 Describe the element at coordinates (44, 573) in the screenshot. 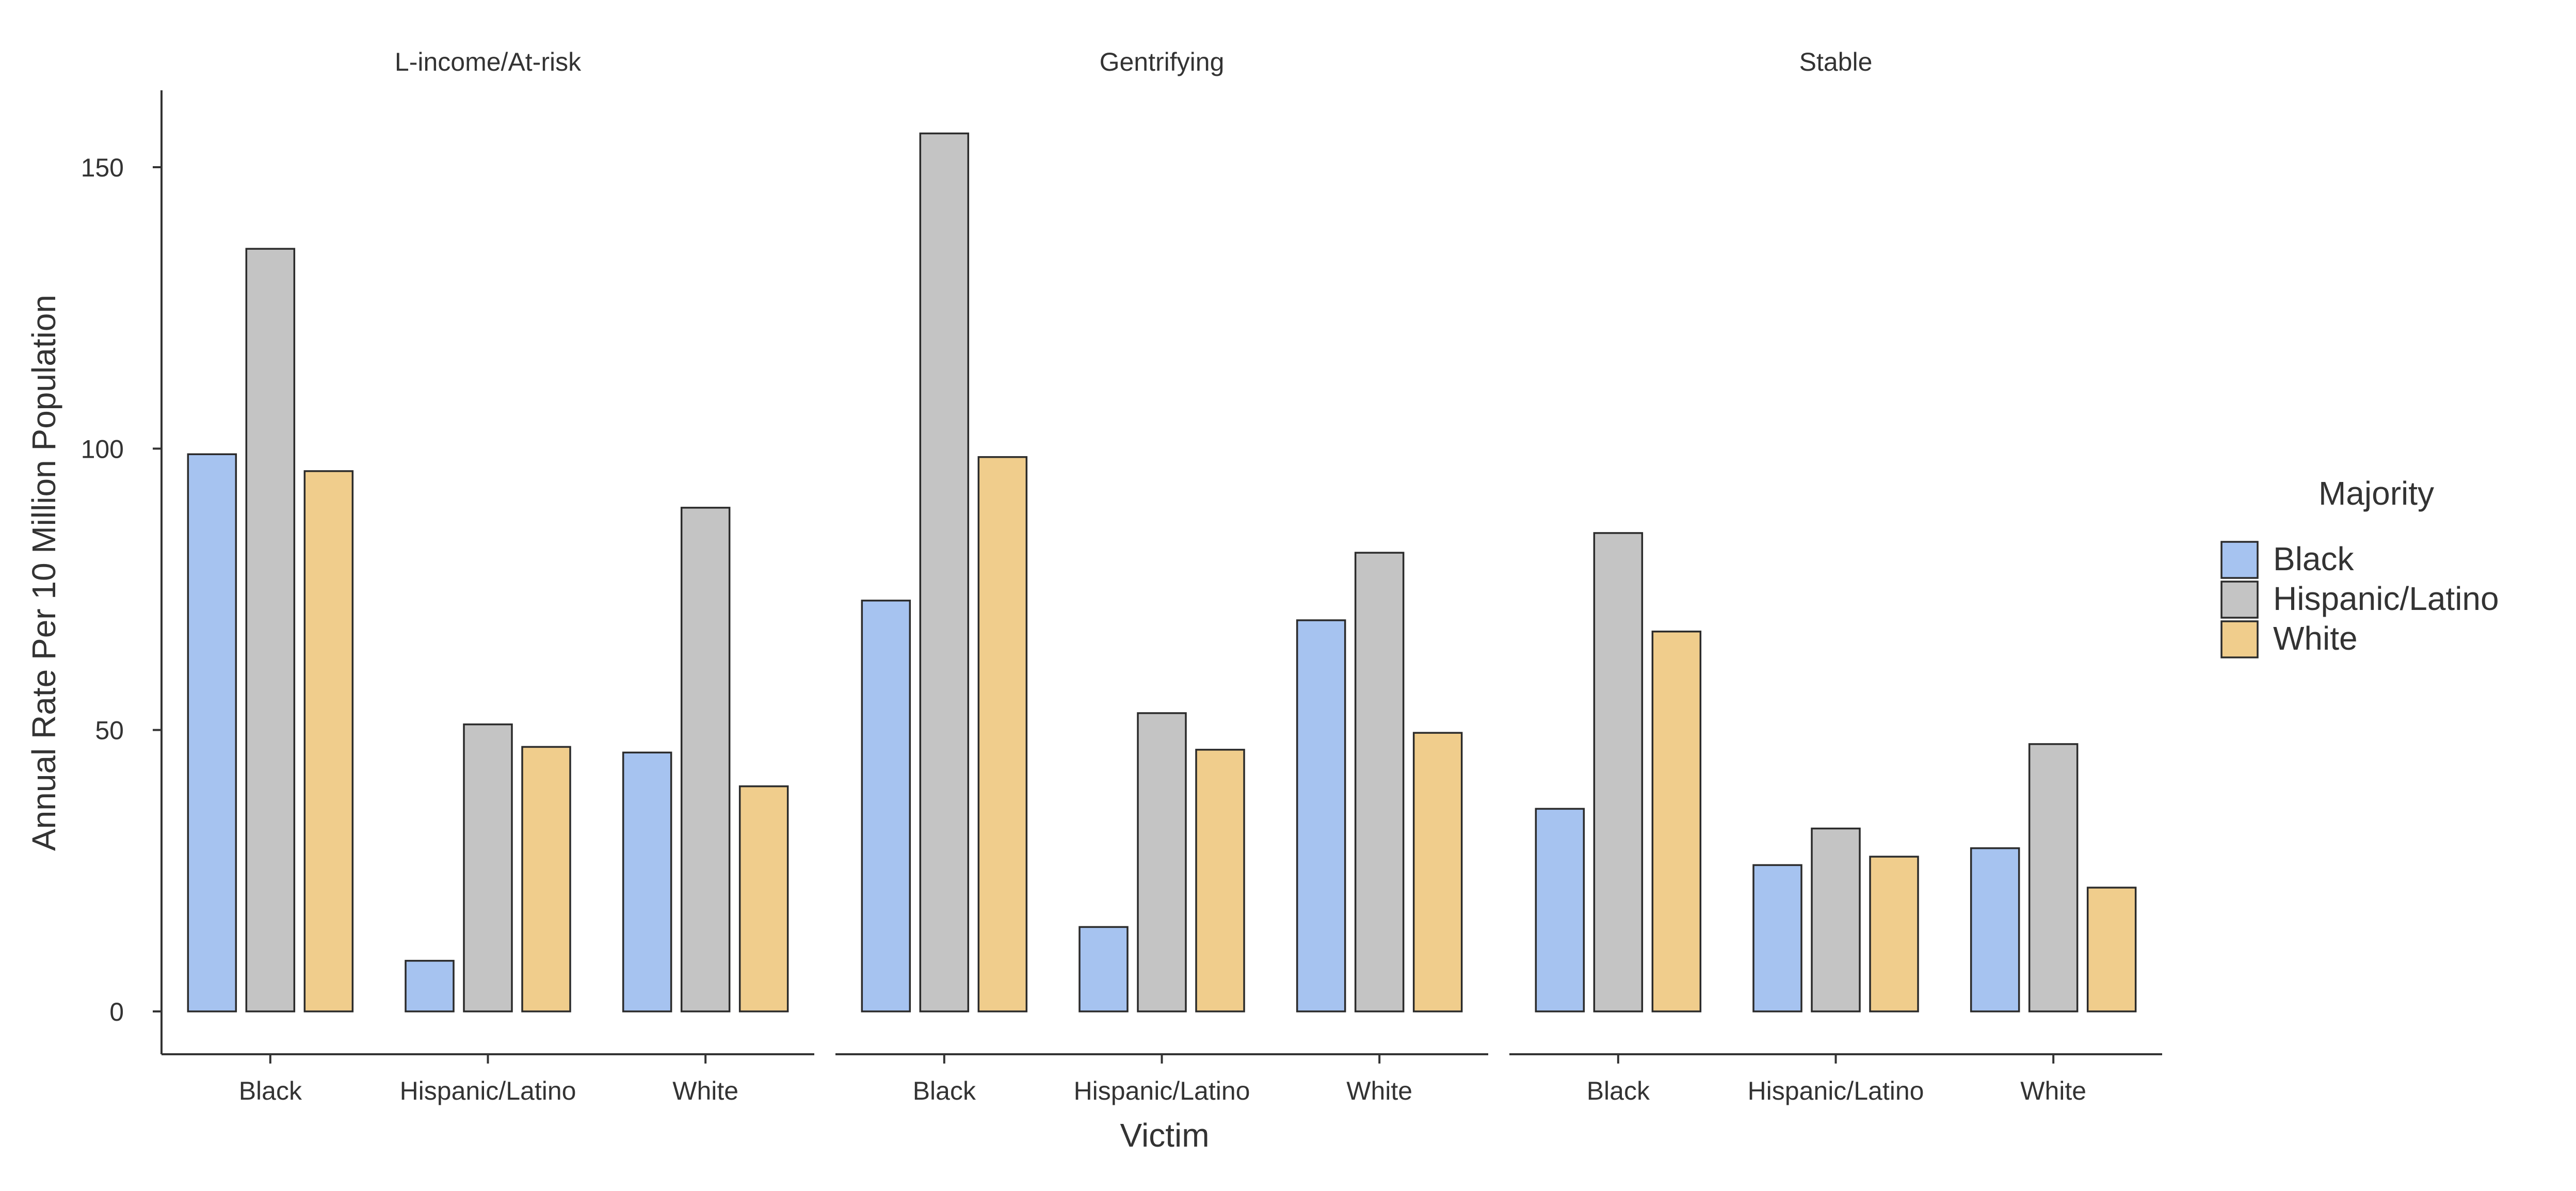

I see `y-axis-title: Annual Rate Per 10 Million Population` at that location.